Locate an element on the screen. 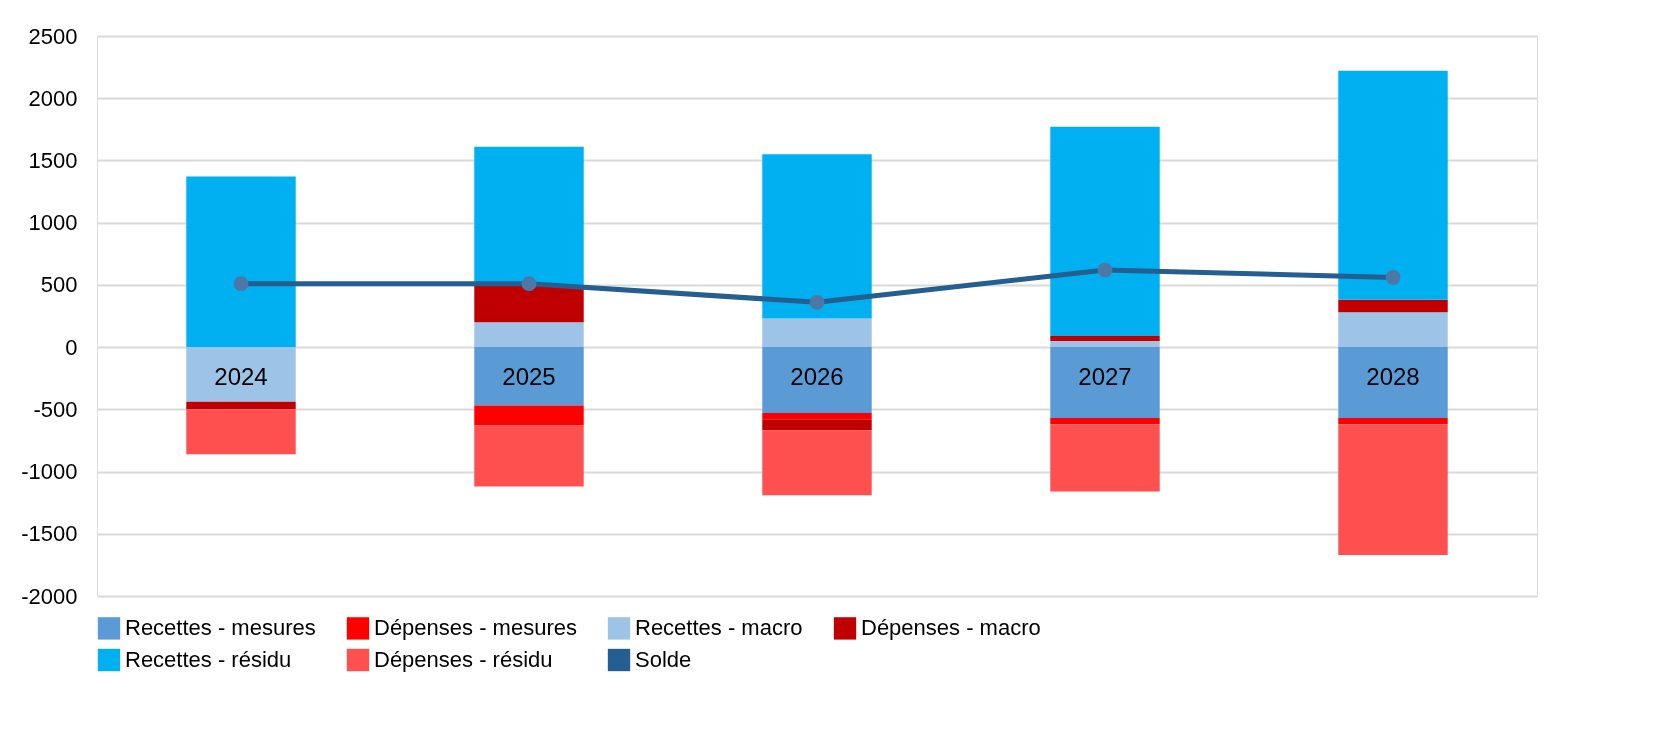 The width and height of the screenshot is (1662, 749). y-tick-label: -1000 is located at coordinates (49, 472).